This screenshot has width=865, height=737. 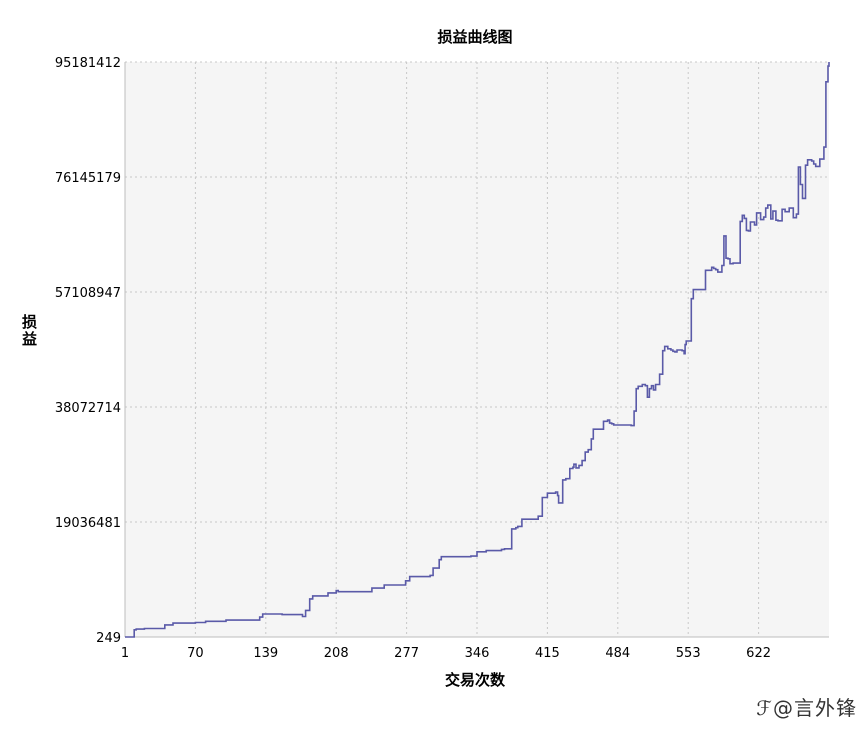 What do you see at coordinates (88, 178) in the screenshot?
I see `y-tick-label: 76145179` at bounding box center [88, 178].